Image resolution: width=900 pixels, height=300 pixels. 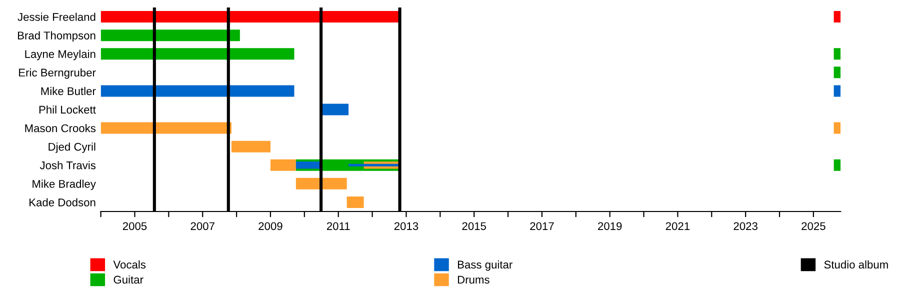 What do you see at coordinates (68, 91) in the screenshot?
I see `y-tick-label: Mike Butler` at bounding box center [68, 91].